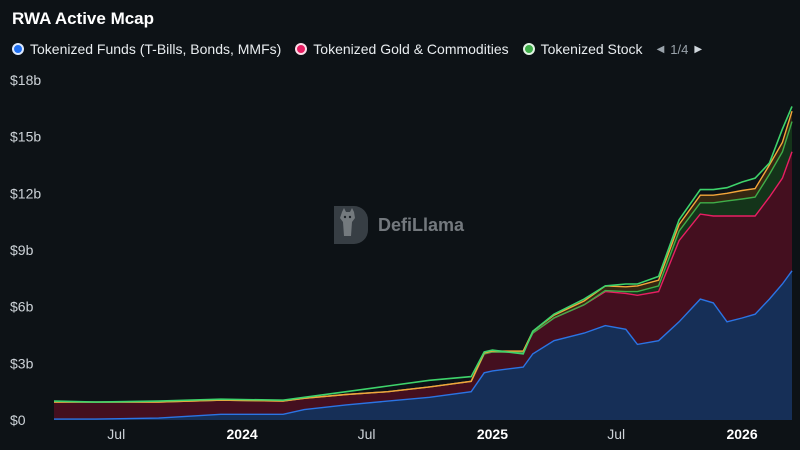 The image size is (800, 450). Describe the element at coordinates (22, 363) in the screenshot. I see `y-tick-label: $3b` at that location.